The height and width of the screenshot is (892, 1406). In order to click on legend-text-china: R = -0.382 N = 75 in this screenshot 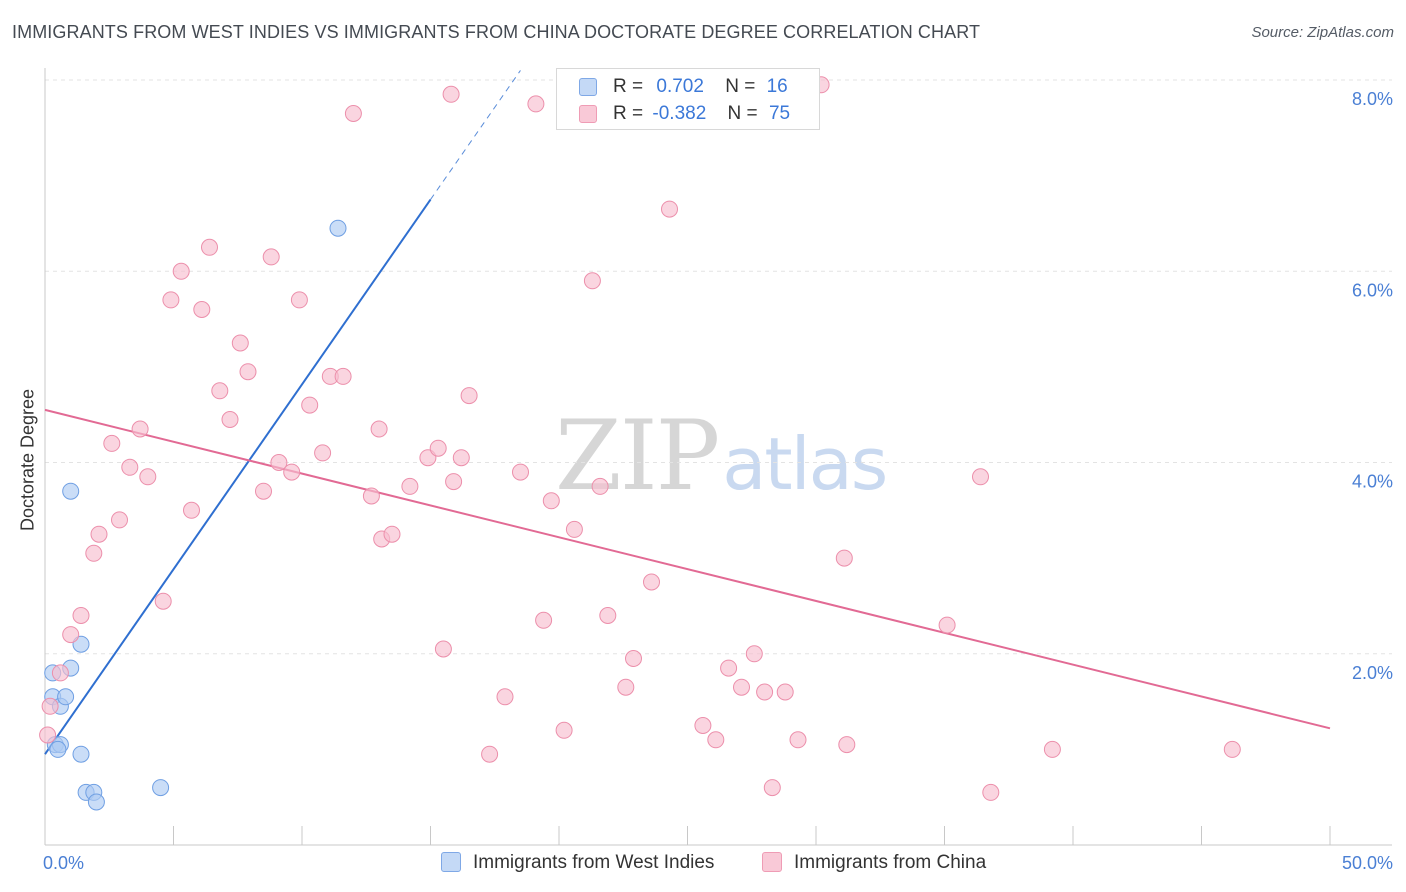, I will do `click(701, 114)`.